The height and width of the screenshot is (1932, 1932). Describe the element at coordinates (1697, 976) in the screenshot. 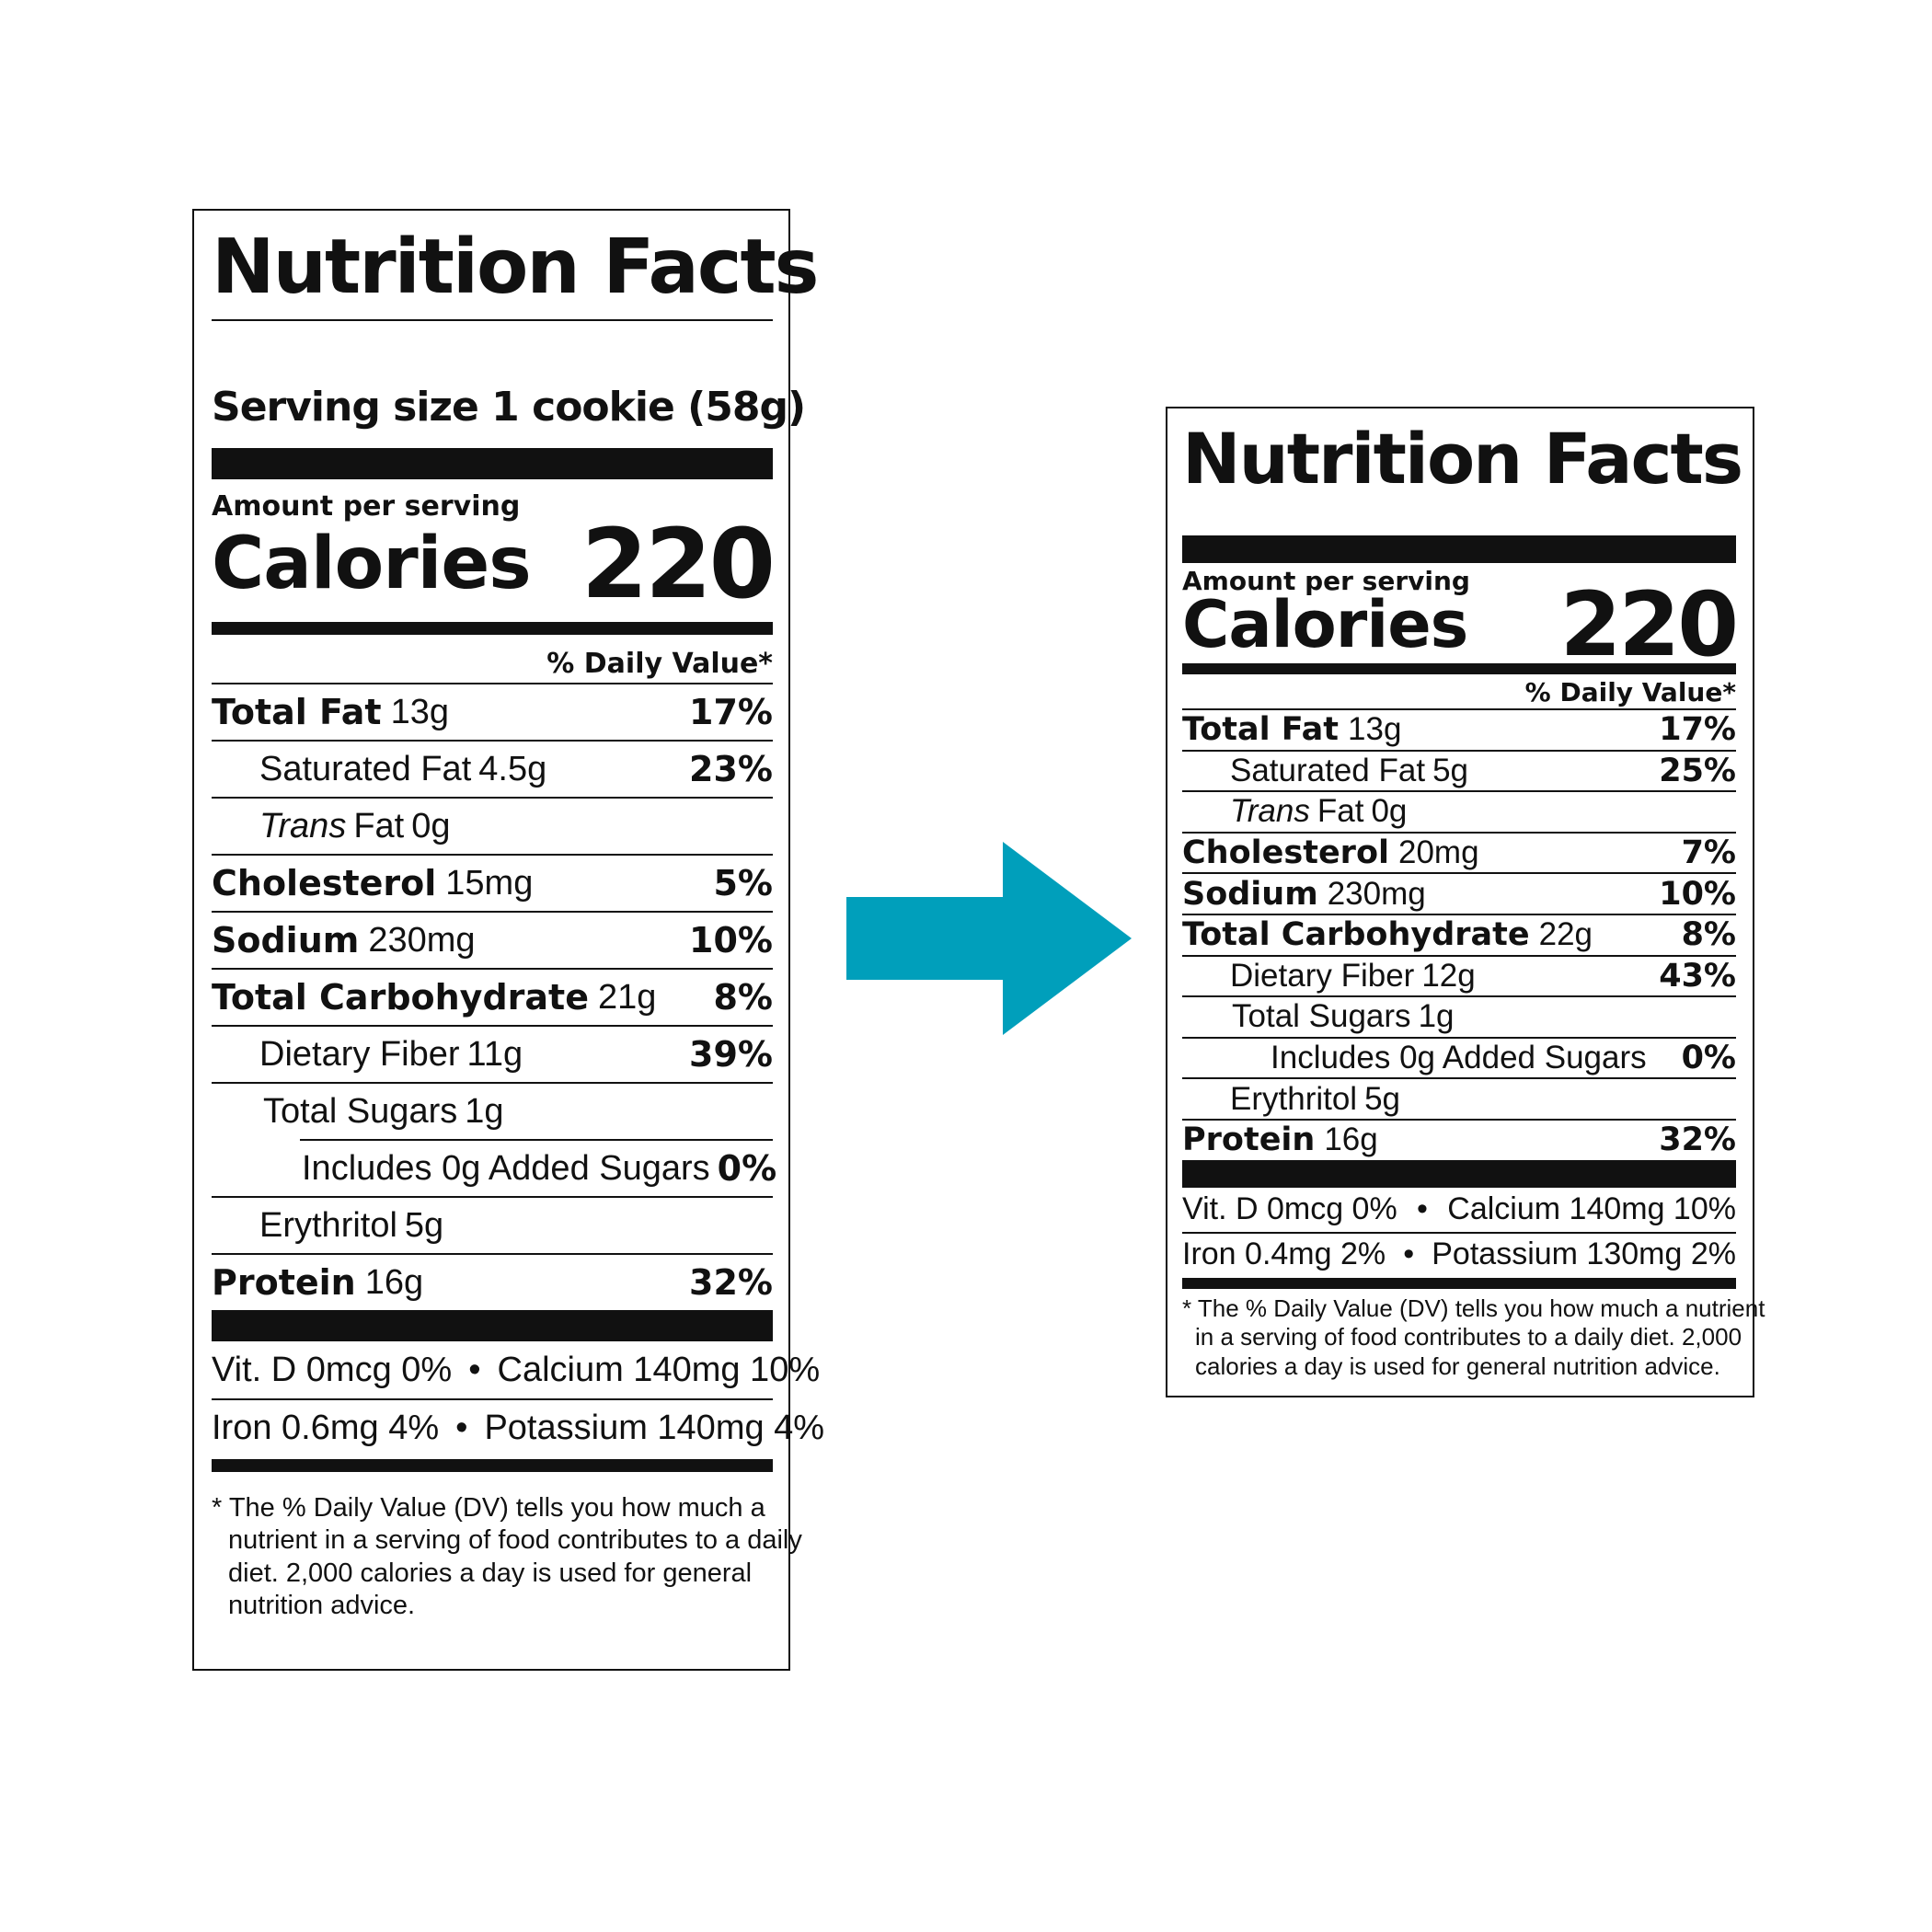

I see `nutrient-daily-value: 43%` at that location.